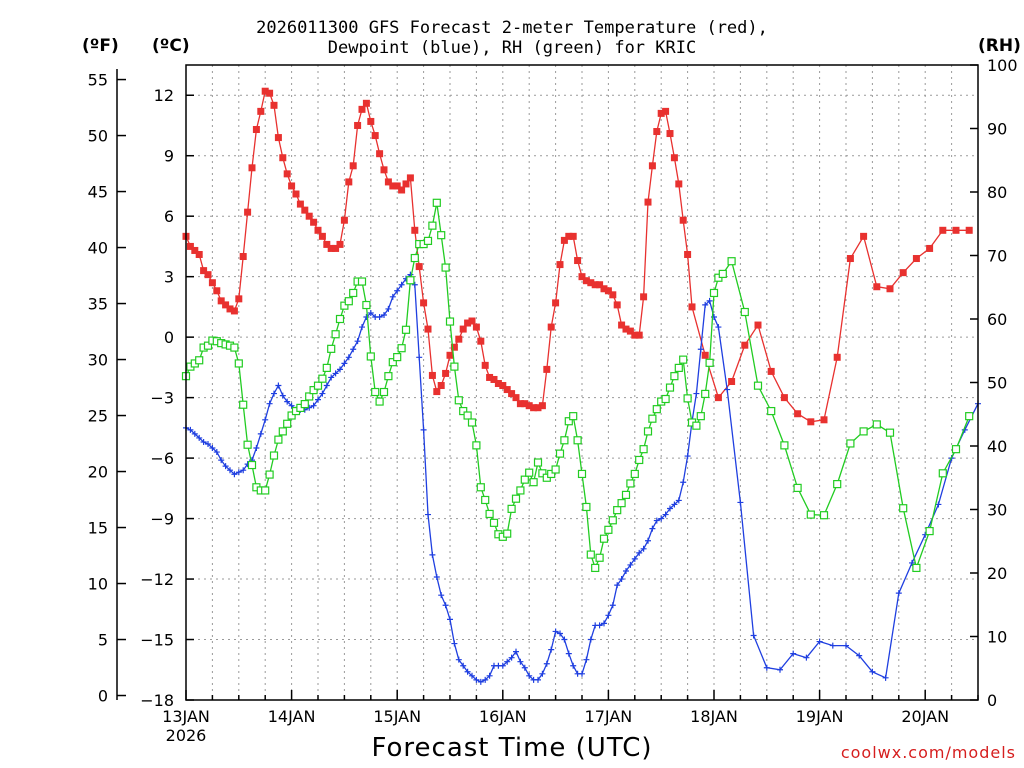 The height and width of the screenshot is (768, 1024). I want to click on fahrenheit-tick-label: 5, so click(103, 640).